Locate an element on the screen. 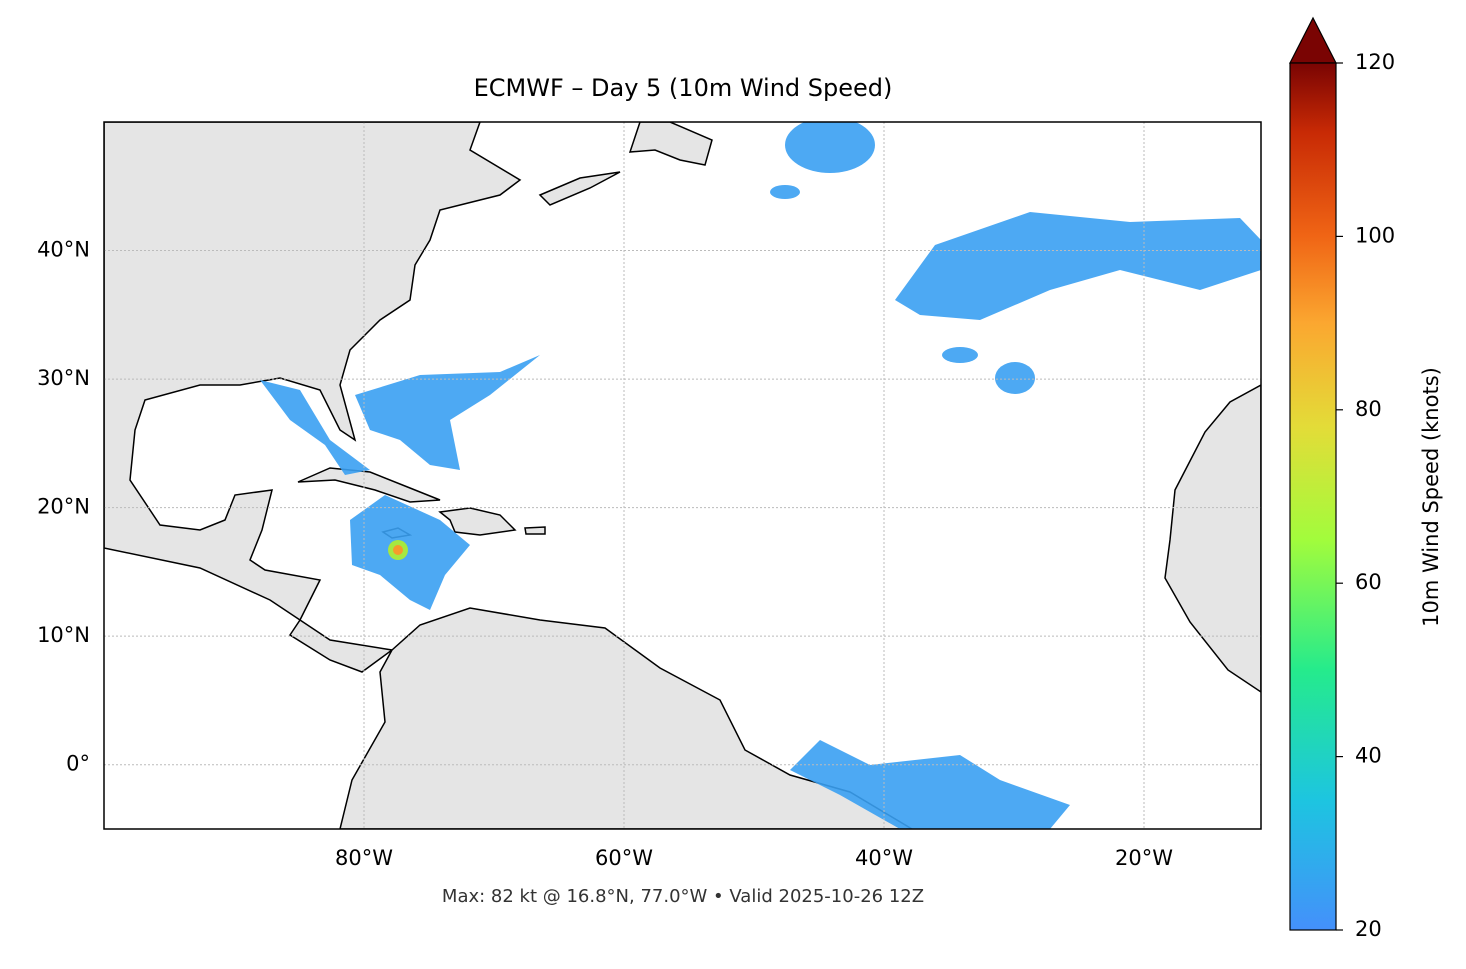 The height and width of the screenshot is (969, 1466). colorbar-tick-label: 100 is located at coordinates (1375, 235).